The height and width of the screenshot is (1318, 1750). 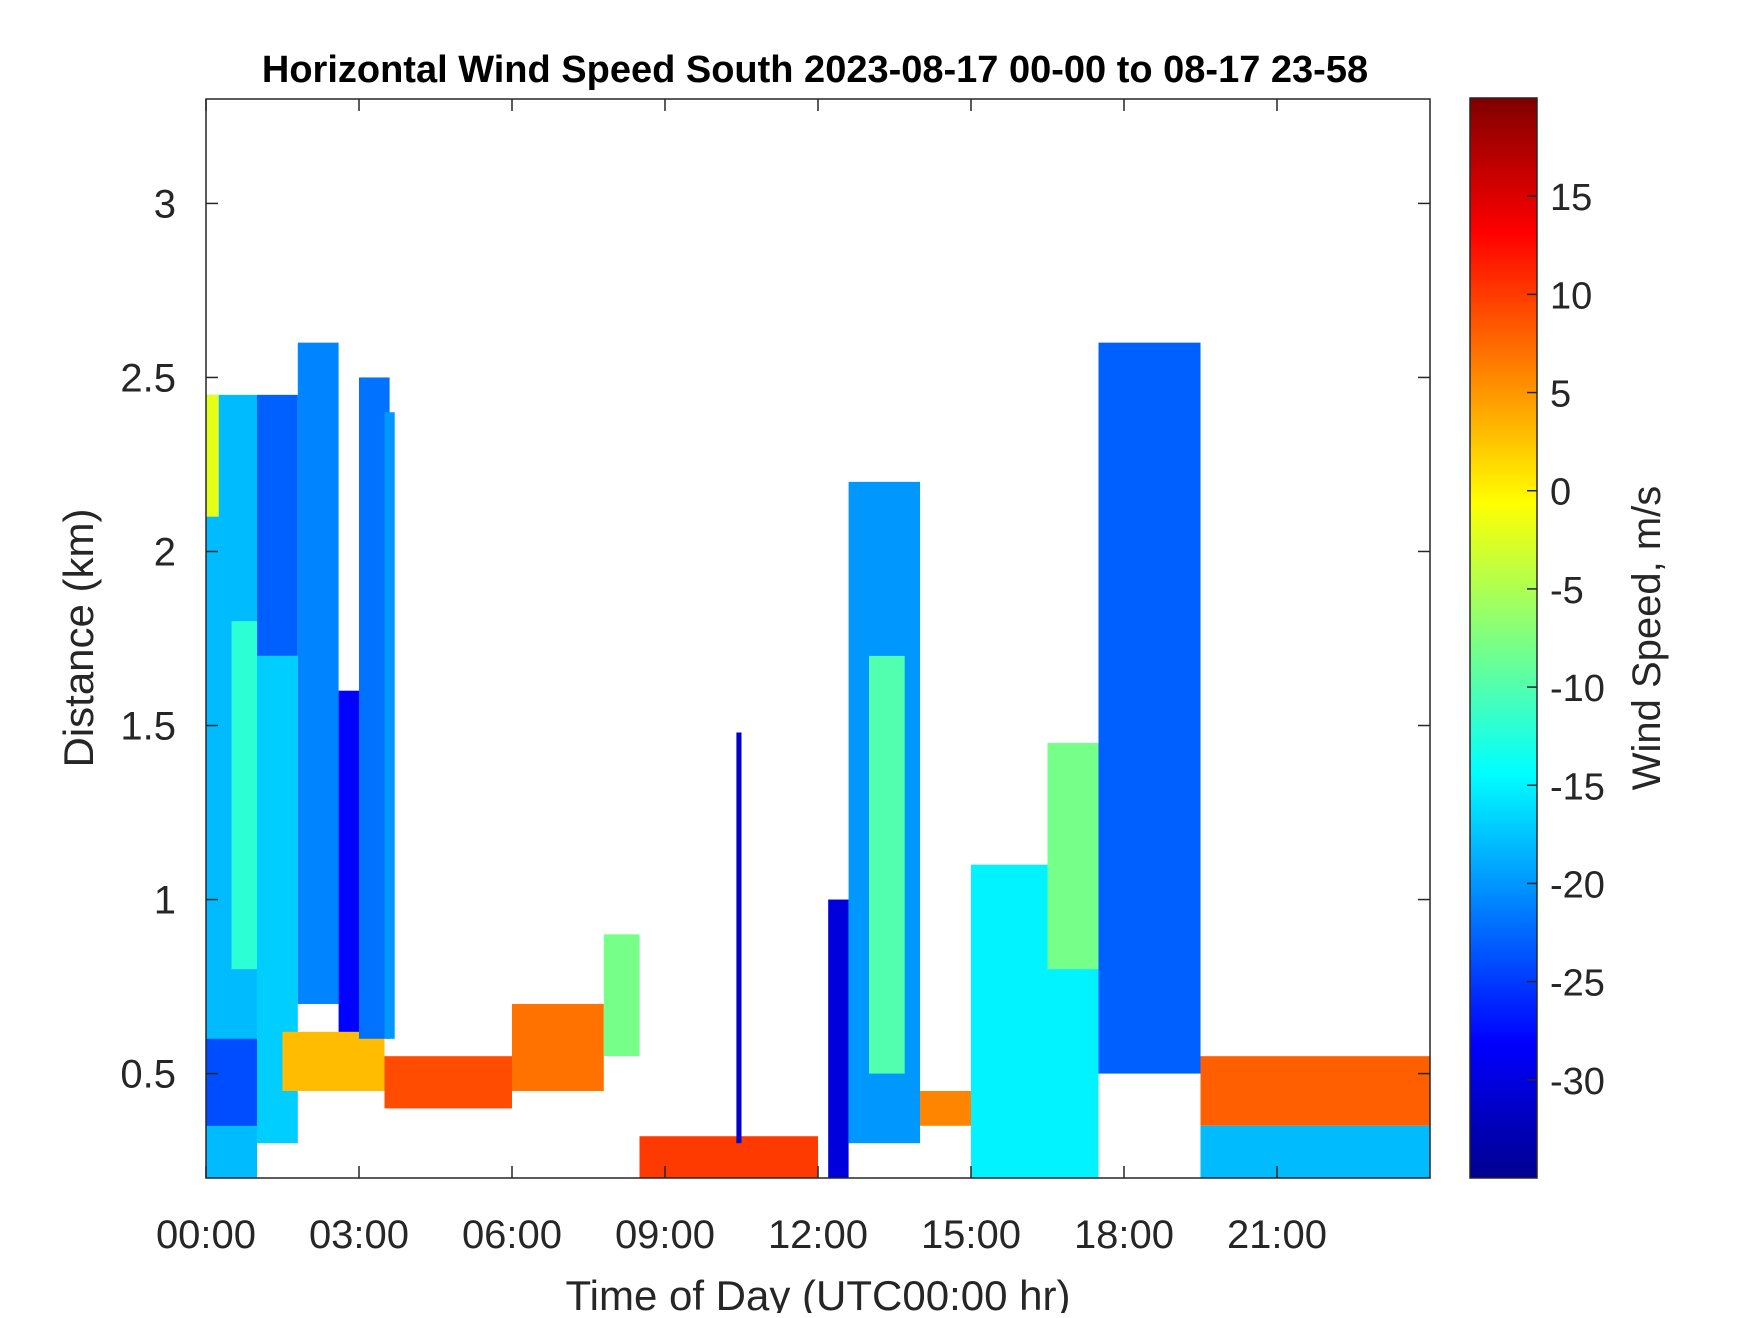 I want to click on y-tick-label: 0.5, so click(x=148, y=1075).